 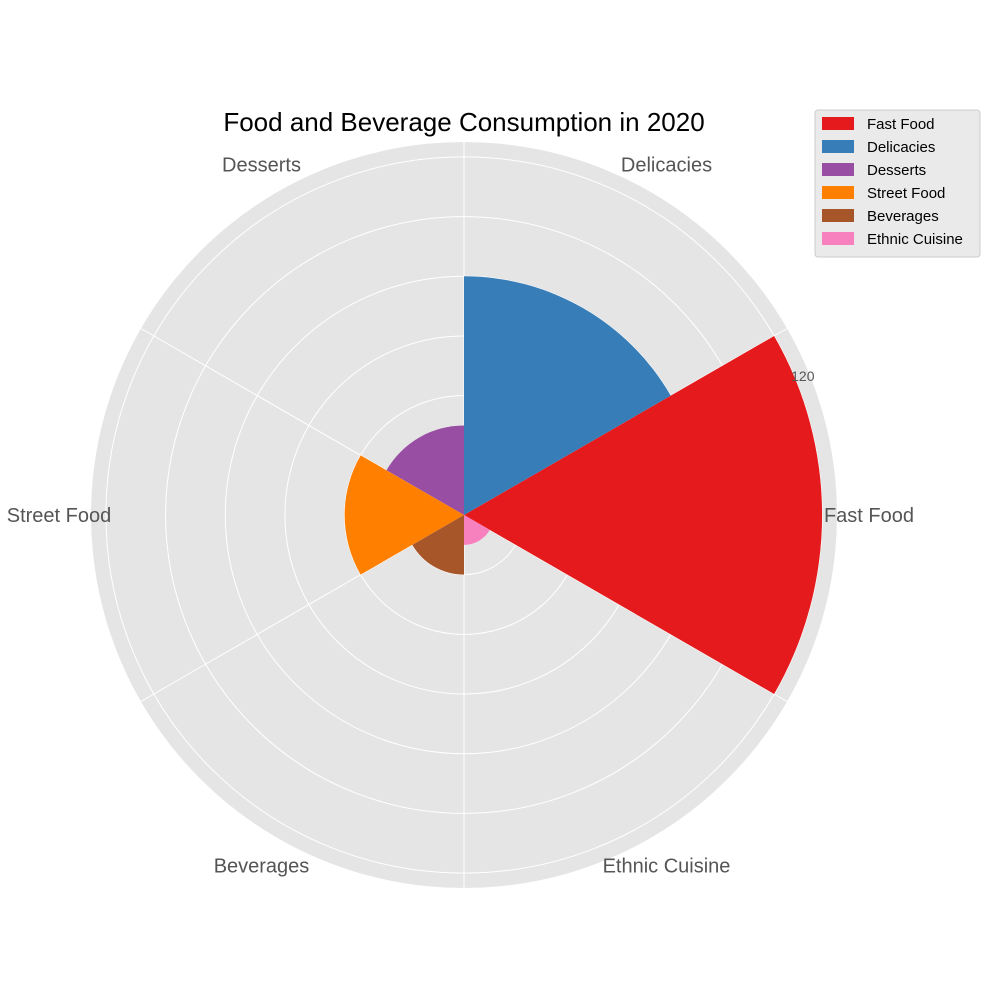 What do you see at coordinates (915, 239) in the screenshot?
I see `legend-label-ethnic-cuisine: Ethnic Cuisine` at bounding box center [915, 239].